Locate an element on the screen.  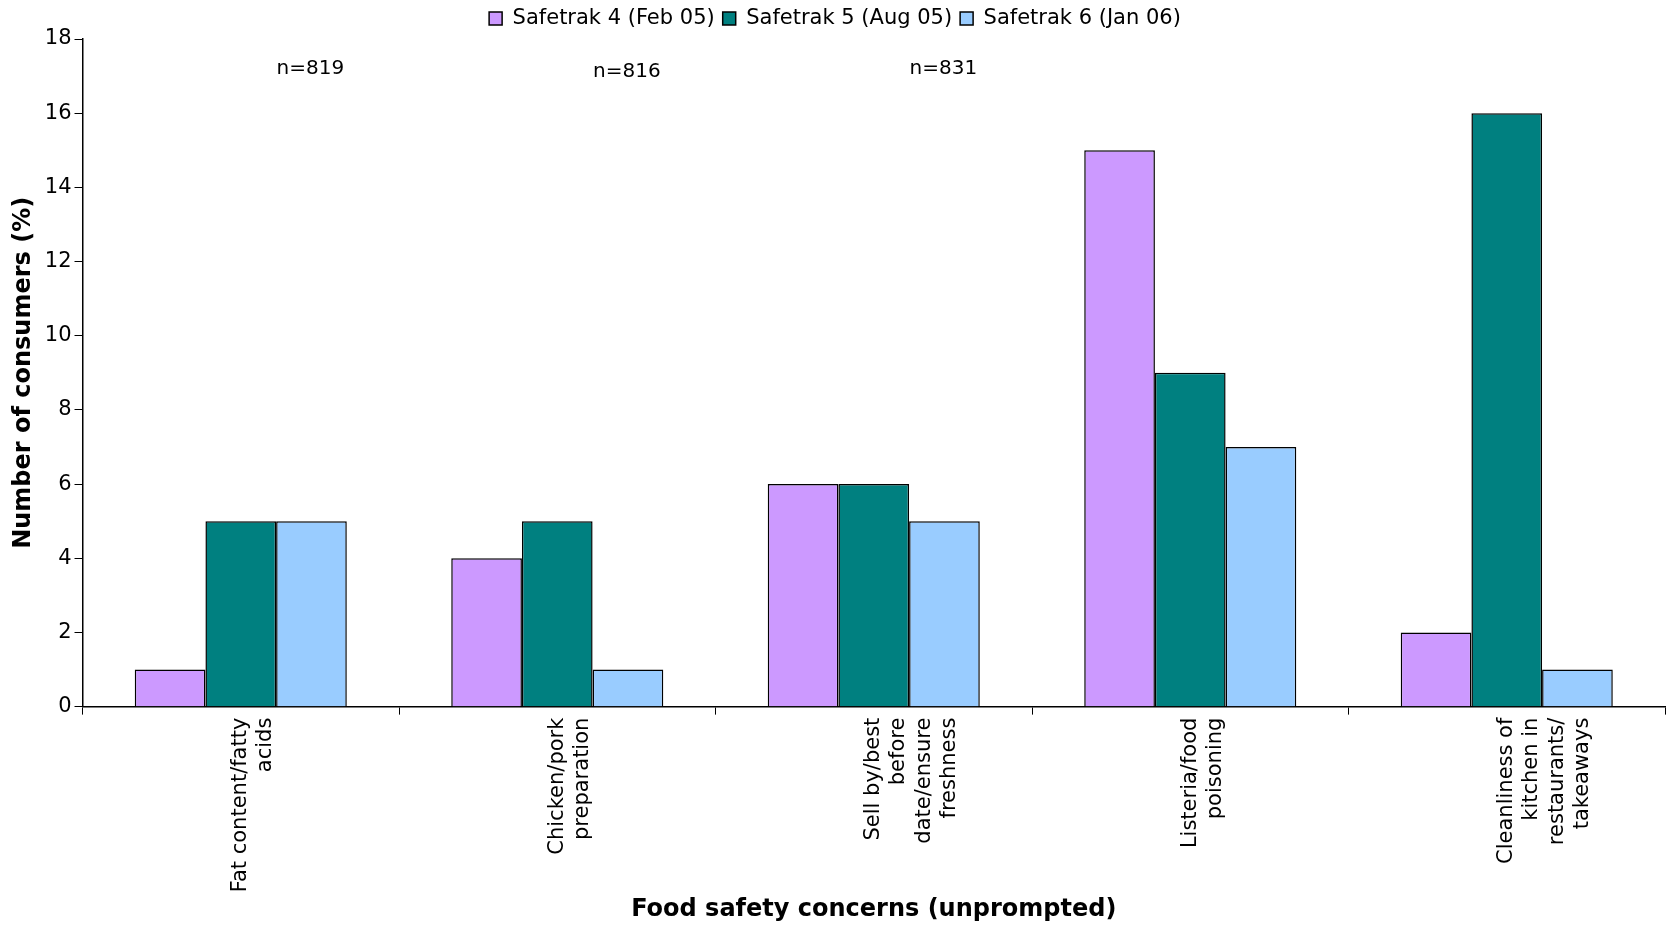
y-tick-label: 18 is located at coordinates (58, 37).